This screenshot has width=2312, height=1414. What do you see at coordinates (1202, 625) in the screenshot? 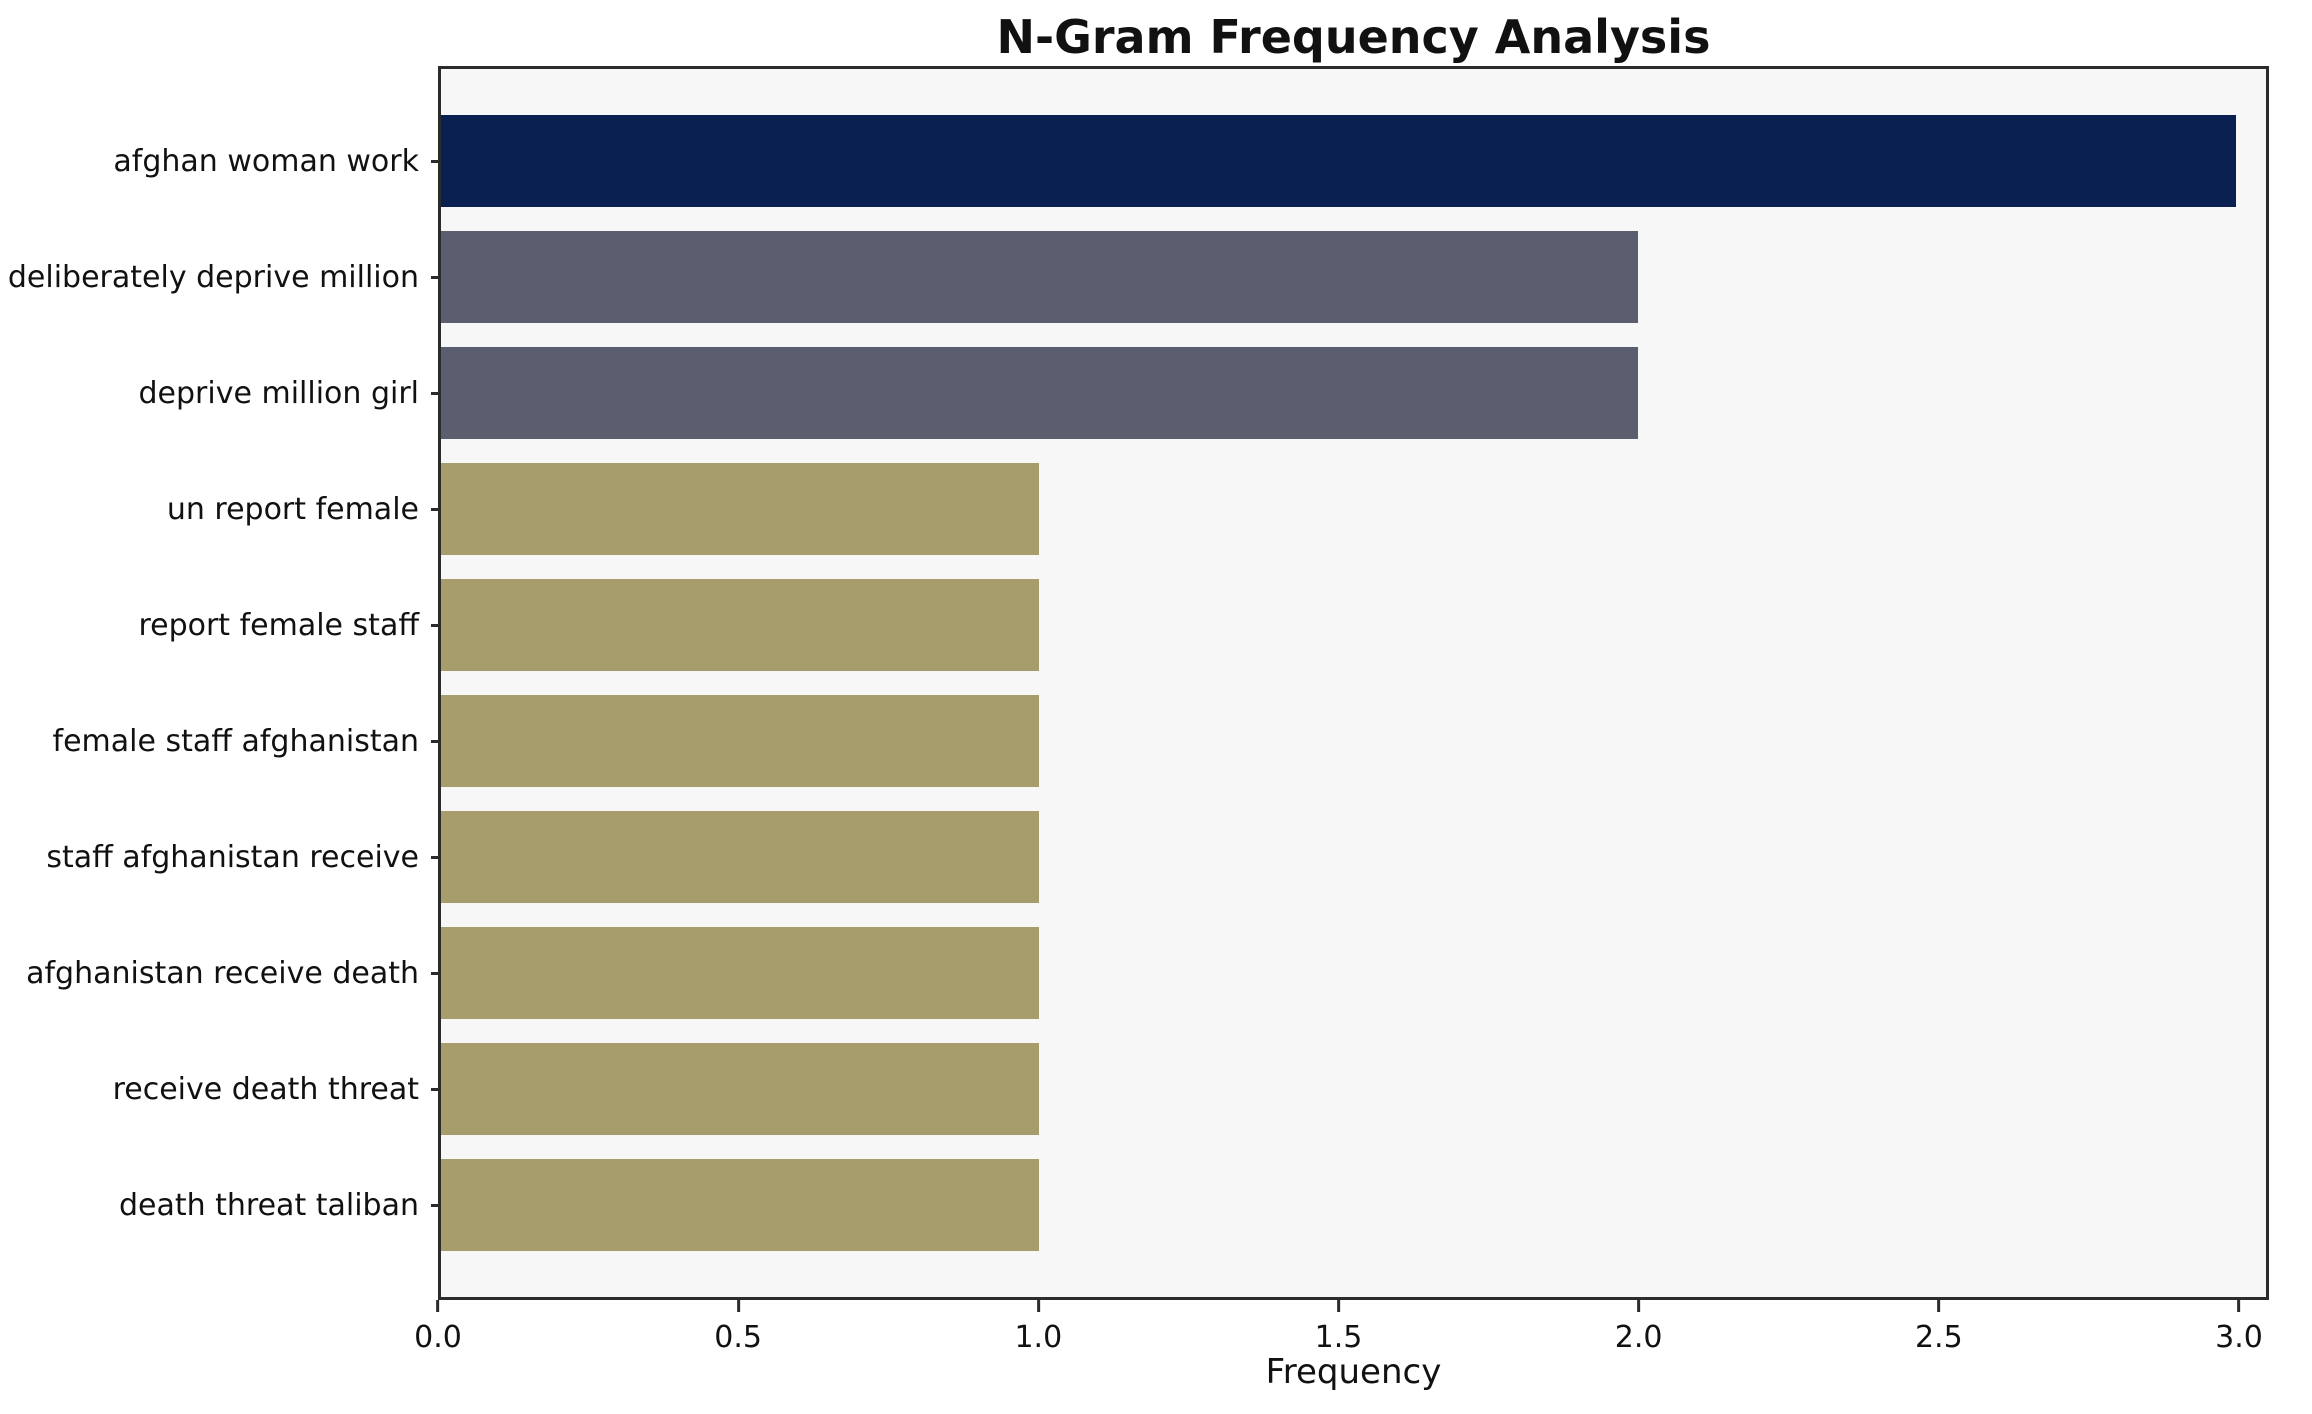
I see `bar-row: report female staff` at bounding box center [1202, 625].